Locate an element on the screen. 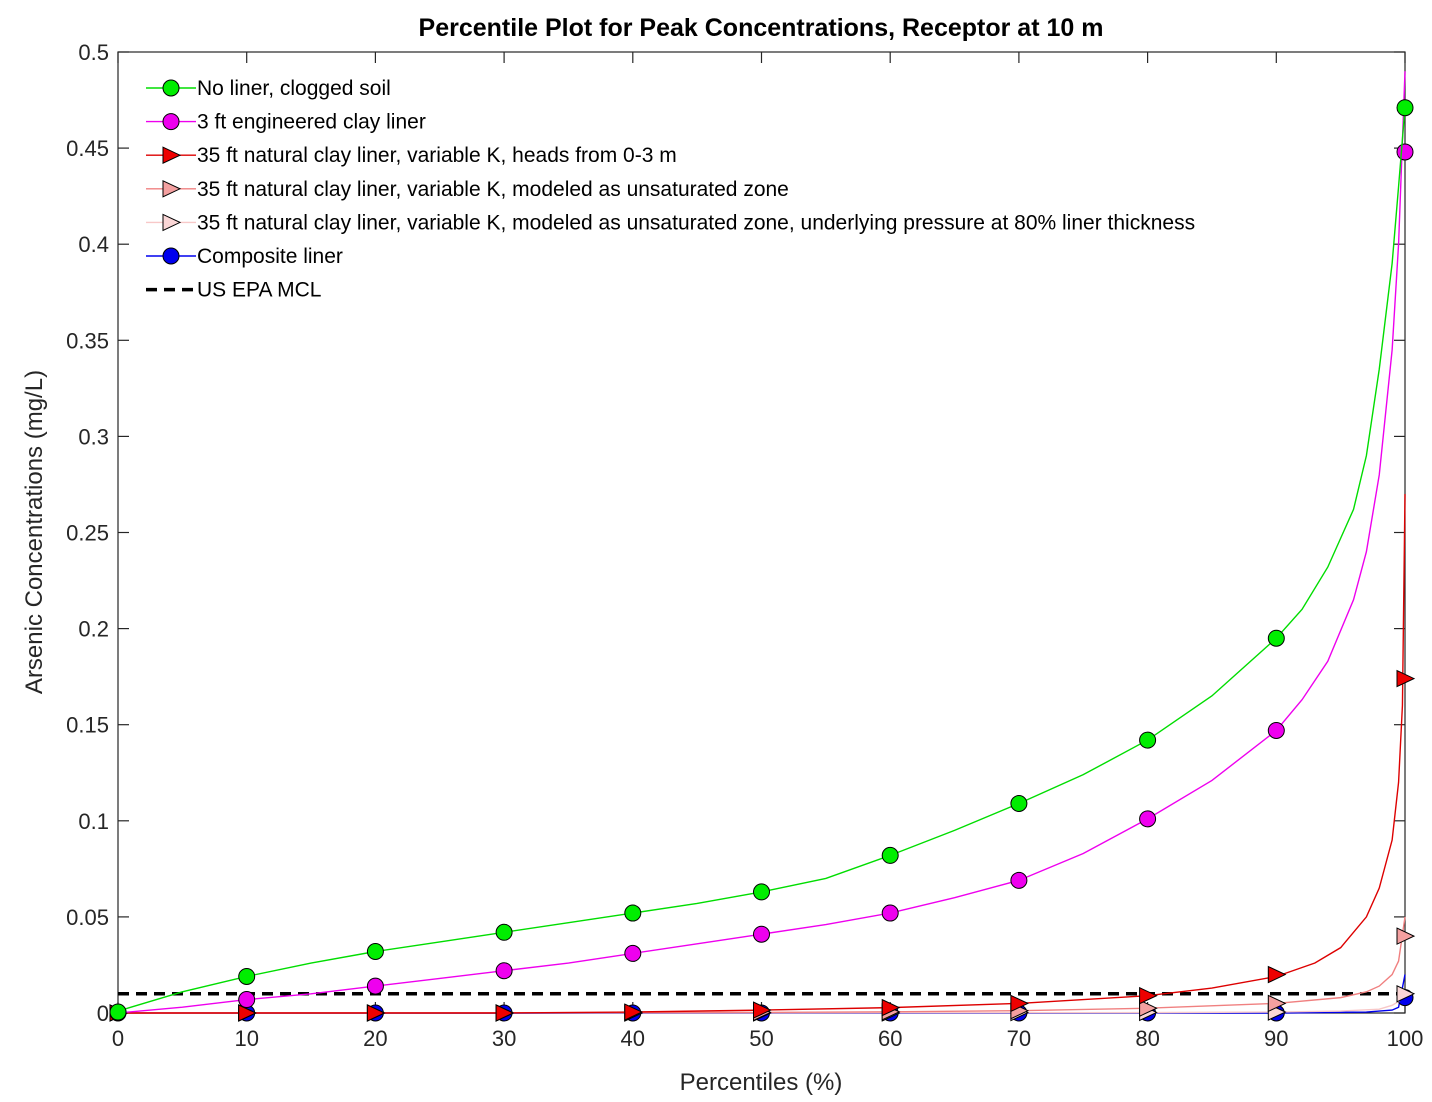 The width and height of the screenshot is (1432, 1102). y-tick-label: 0.3 is located at coordinates (93, 436).